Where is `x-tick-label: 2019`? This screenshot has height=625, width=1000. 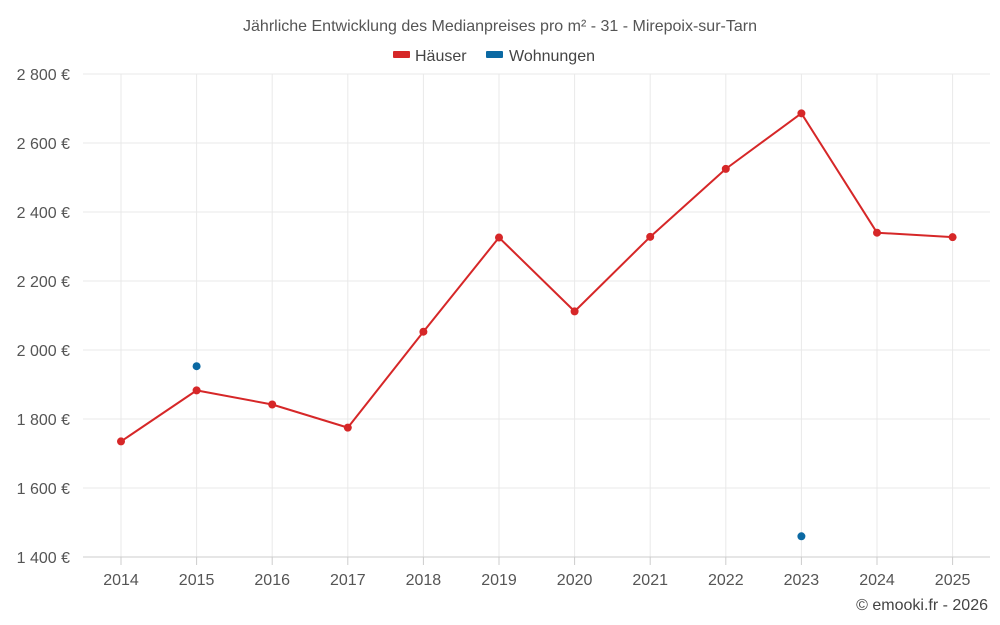
x-tick-label: 2019 is located at coordinates (499, 580).